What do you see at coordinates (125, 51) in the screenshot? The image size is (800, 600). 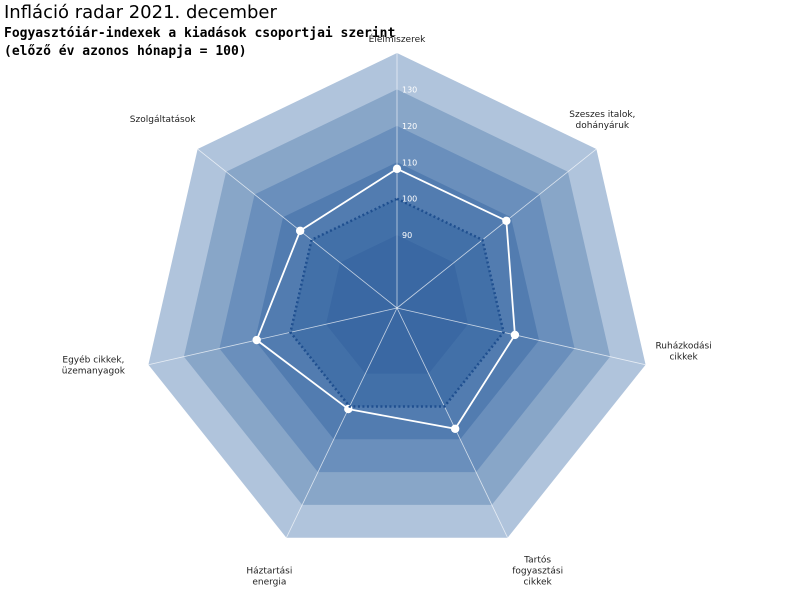 I see `subtitle-line-2: (előző év azonos hónapja = 100)` at bounding box center [125, 51].